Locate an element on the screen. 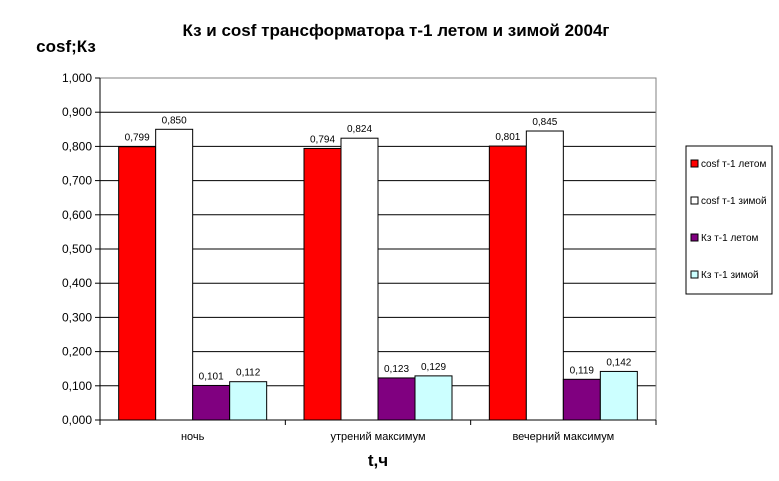  legend-label: cosf т-1 летом is located at coordinates (733, 164).